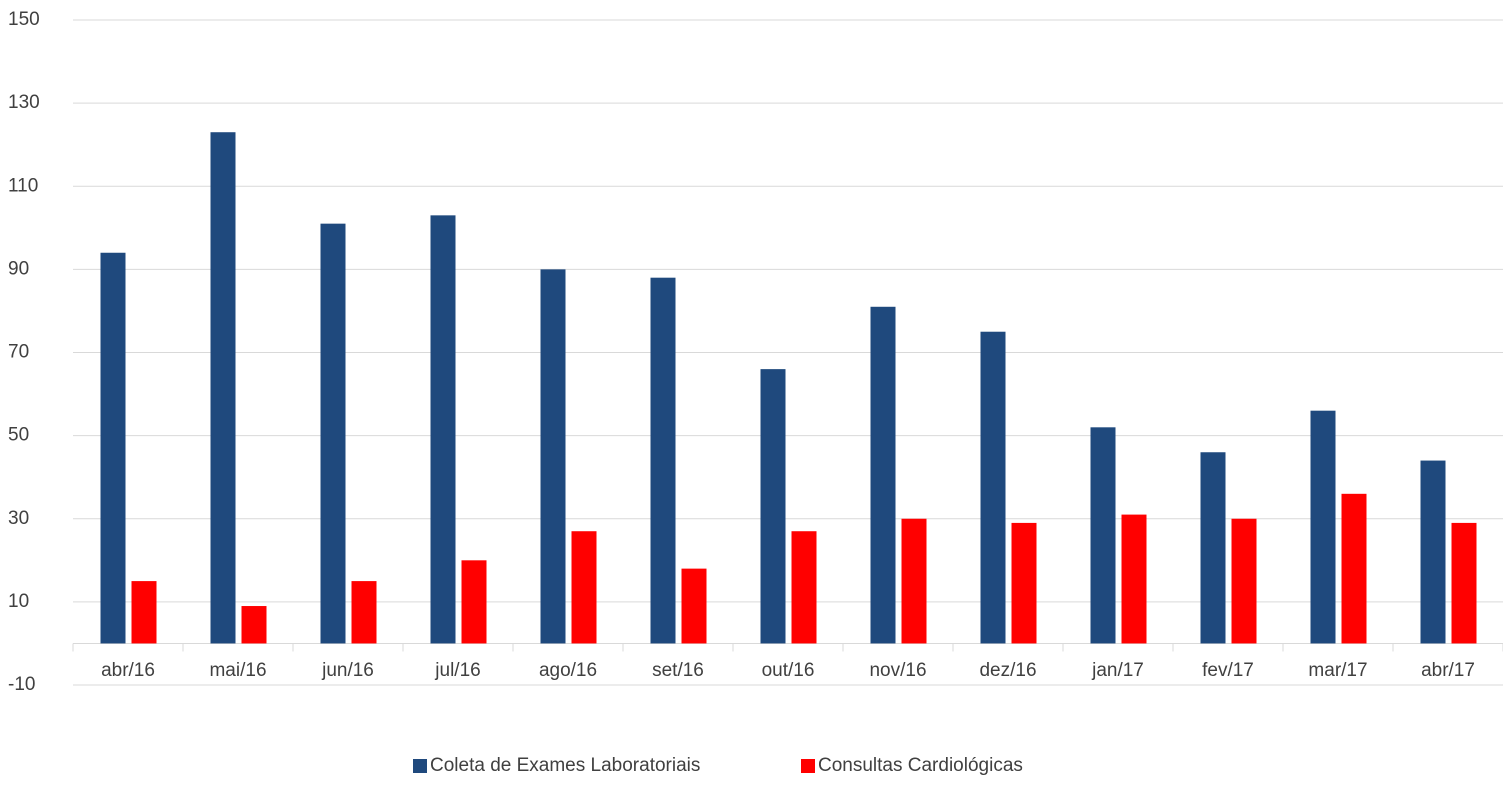  I want to click on x-tick-label: abr/17, so click(1448, 670).